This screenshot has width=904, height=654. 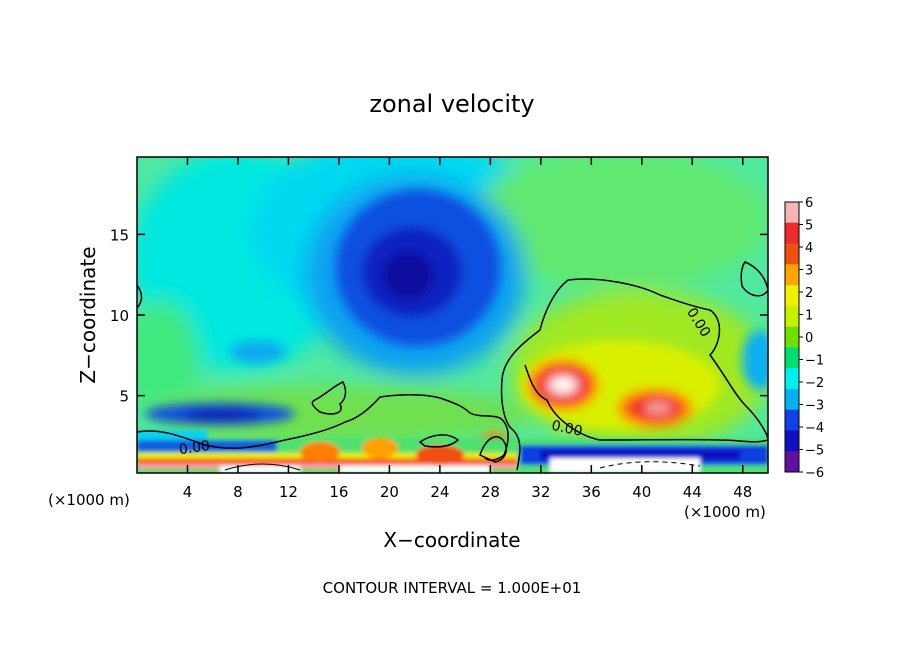 I want to click on contour-zero-right-edge, so click(x=754, y=279).